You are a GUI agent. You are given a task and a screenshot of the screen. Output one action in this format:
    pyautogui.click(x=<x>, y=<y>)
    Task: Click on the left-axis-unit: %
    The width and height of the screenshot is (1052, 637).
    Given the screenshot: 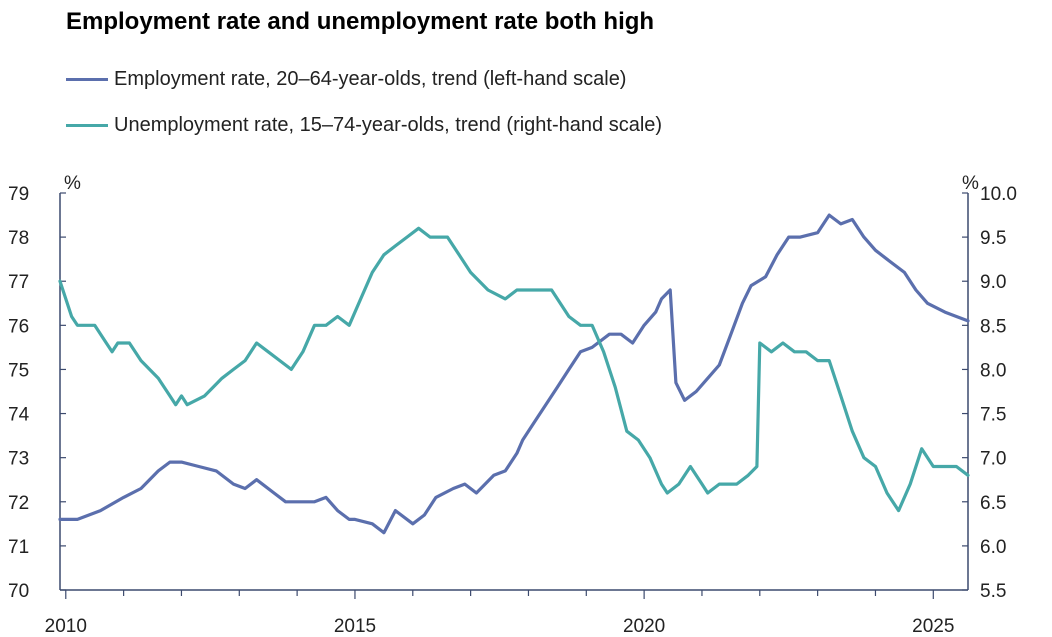 What is the action you would take?
    pyautogui.click(x=72, y=183)
    